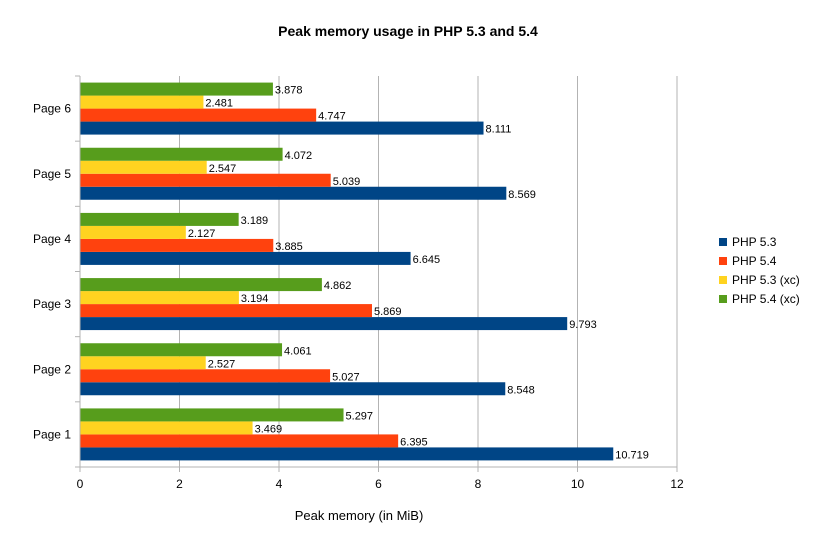  I want to click on data-label: 5.027, so click(346, 377).